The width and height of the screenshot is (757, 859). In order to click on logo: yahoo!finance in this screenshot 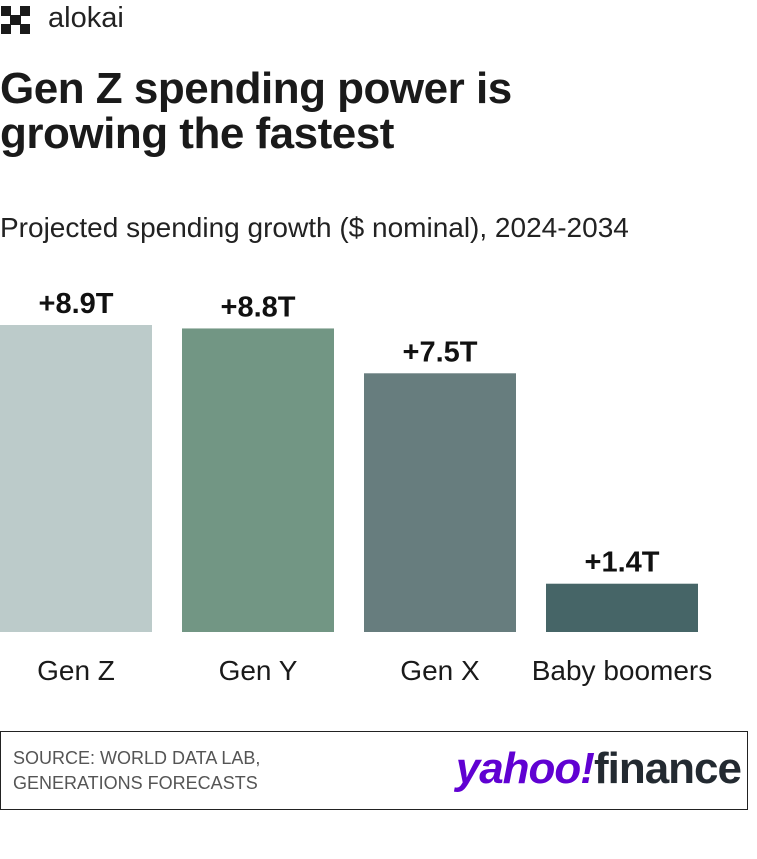, I will do `click(598, 769)`.